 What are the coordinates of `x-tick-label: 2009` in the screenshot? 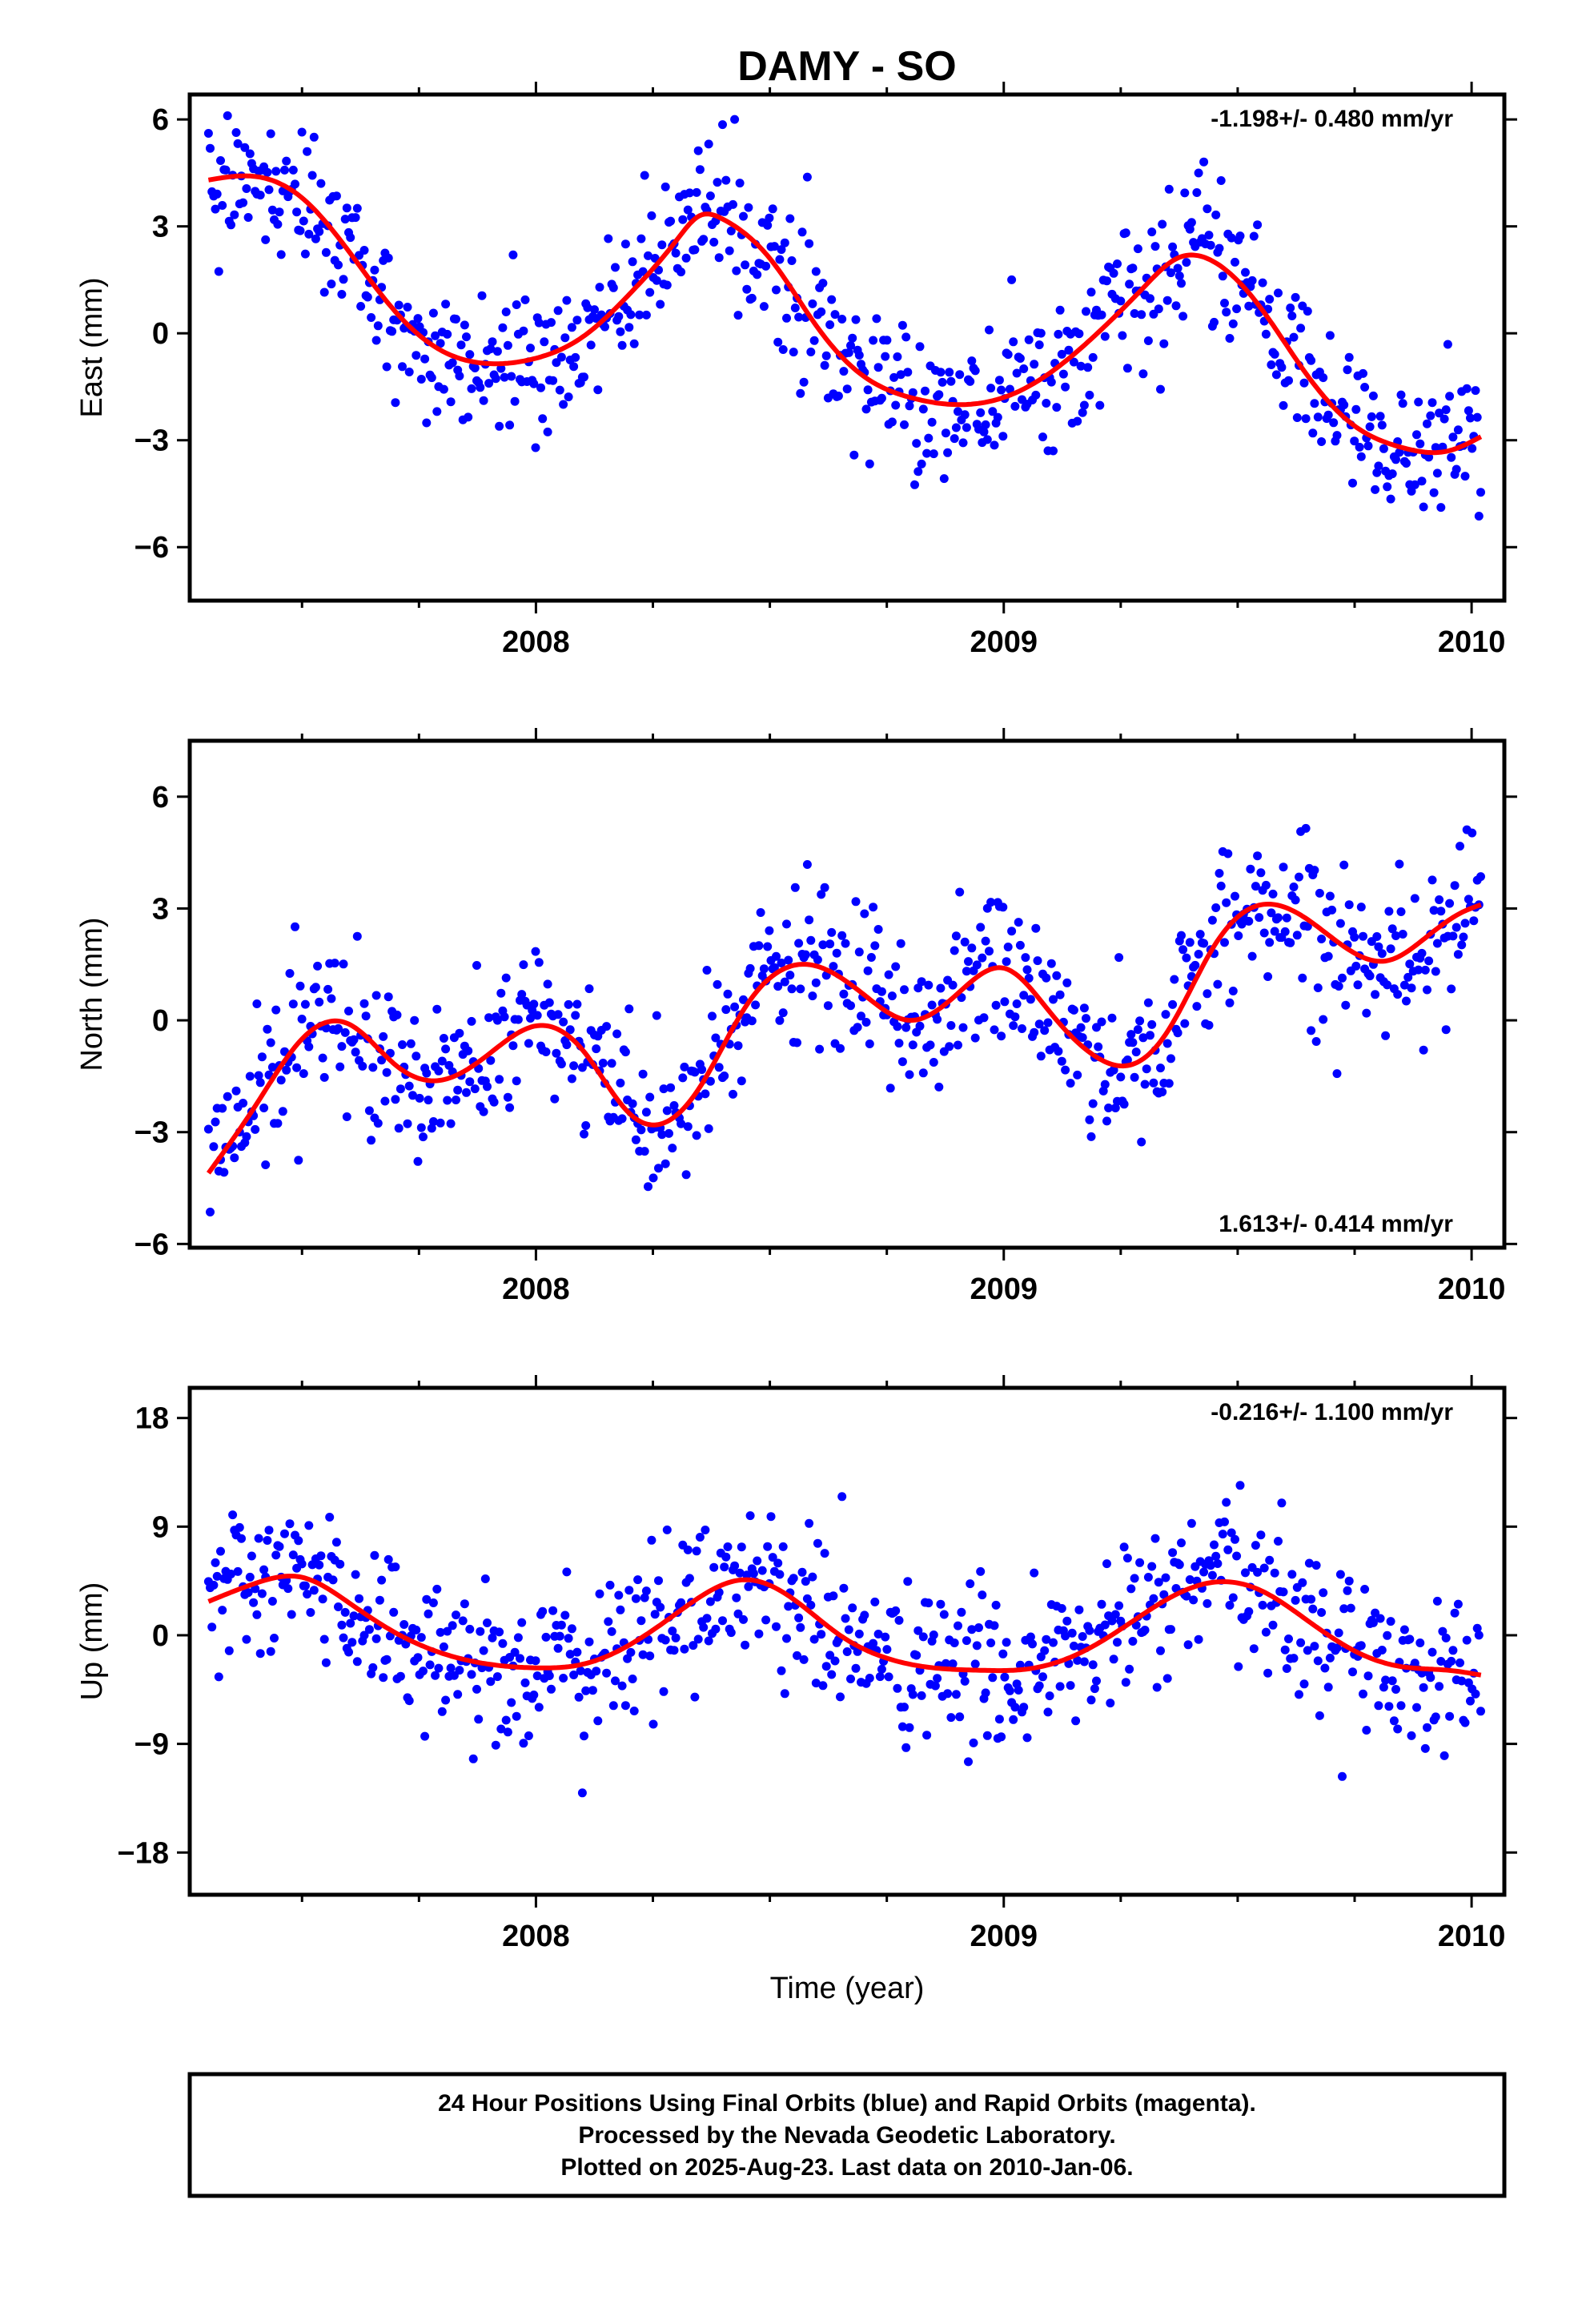 It's located at (1004, 1289).